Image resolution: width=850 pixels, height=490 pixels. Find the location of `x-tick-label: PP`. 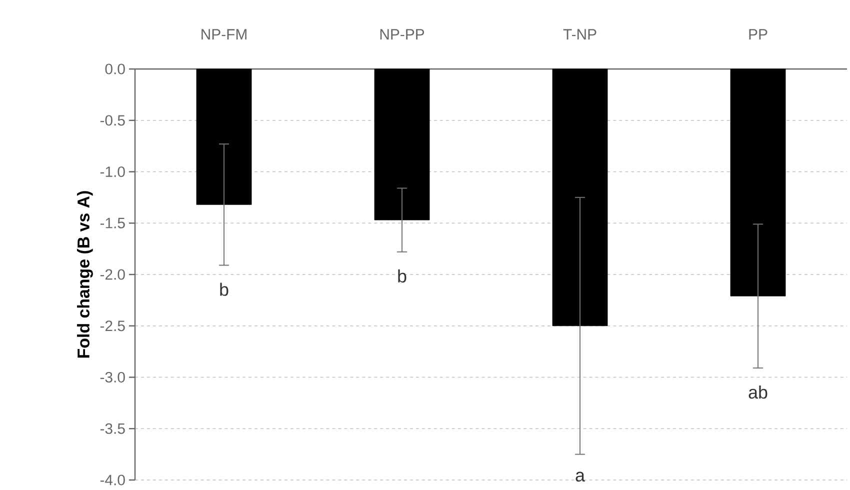

x-tick-label: PP is located at coordinates (758, 34).